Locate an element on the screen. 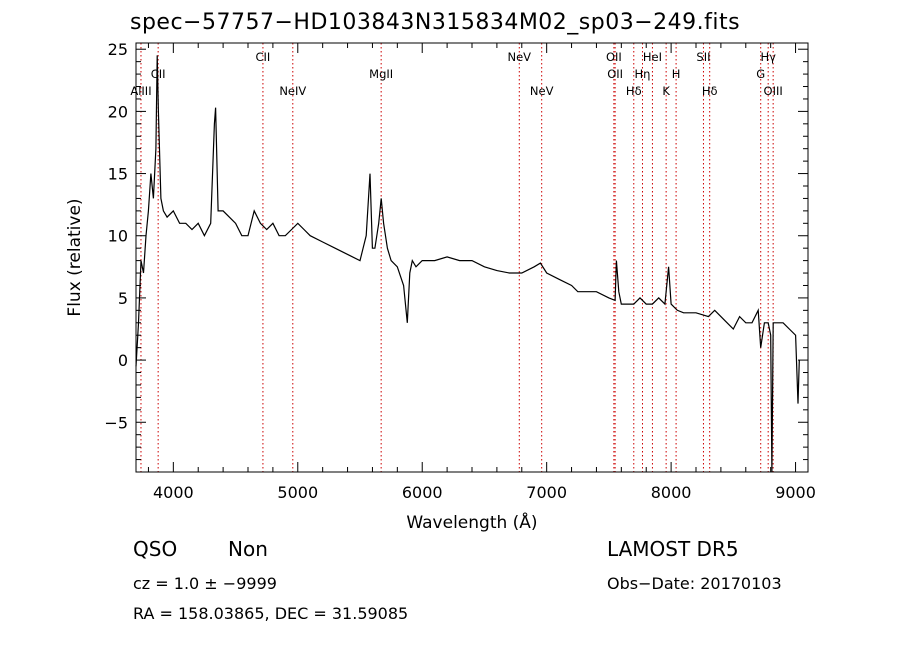 This screenshot has width=900, height=649. coords-label: RA = 158.03865, DEC = 31.59085 is located at coordinates (271, 613).